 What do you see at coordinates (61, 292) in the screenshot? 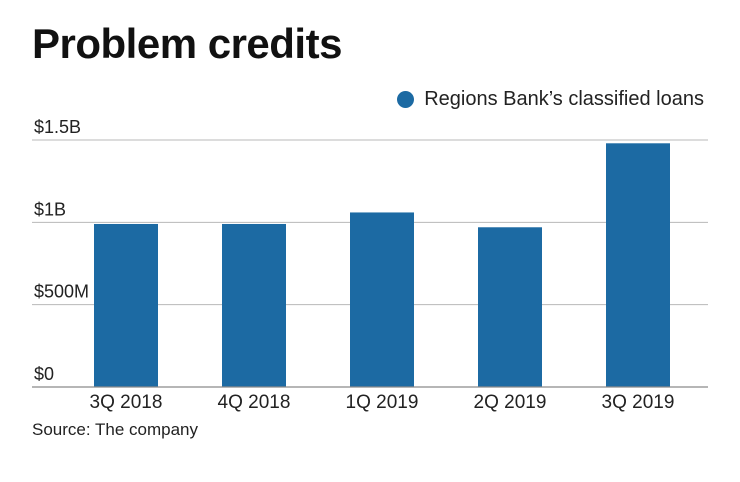
I see `y-tick-label: $500M` at bounding box center [61, 292].